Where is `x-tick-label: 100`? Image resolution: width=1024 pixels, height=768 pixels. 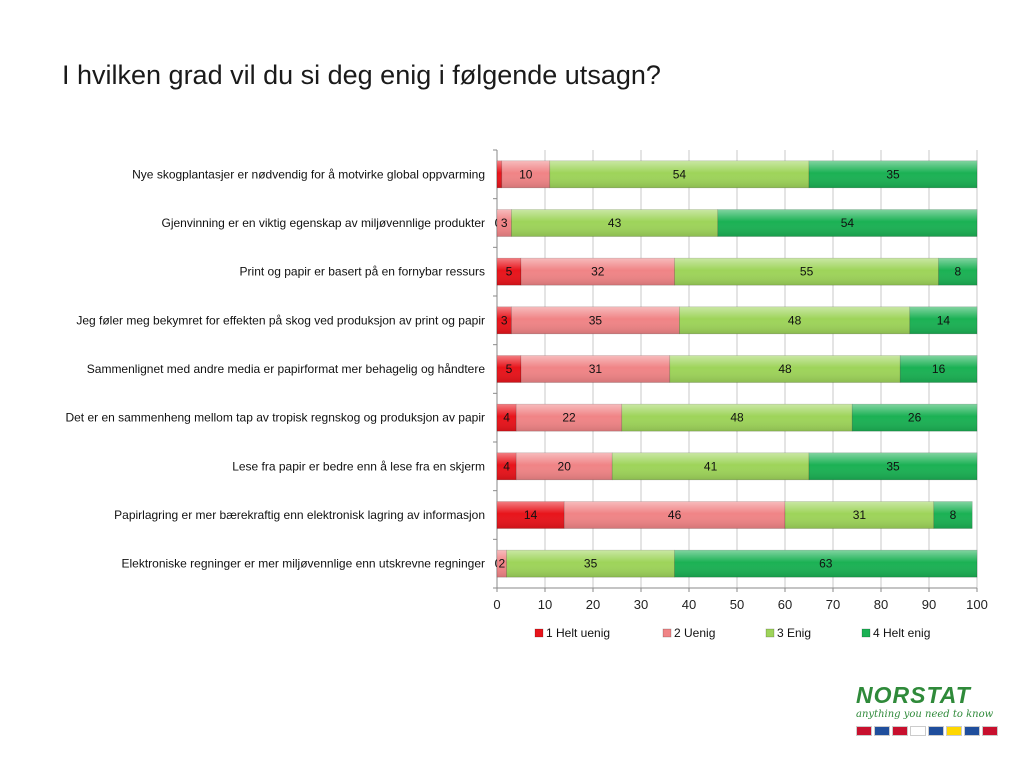
x-tick-label: 100 is located at coordinates (977, 604).